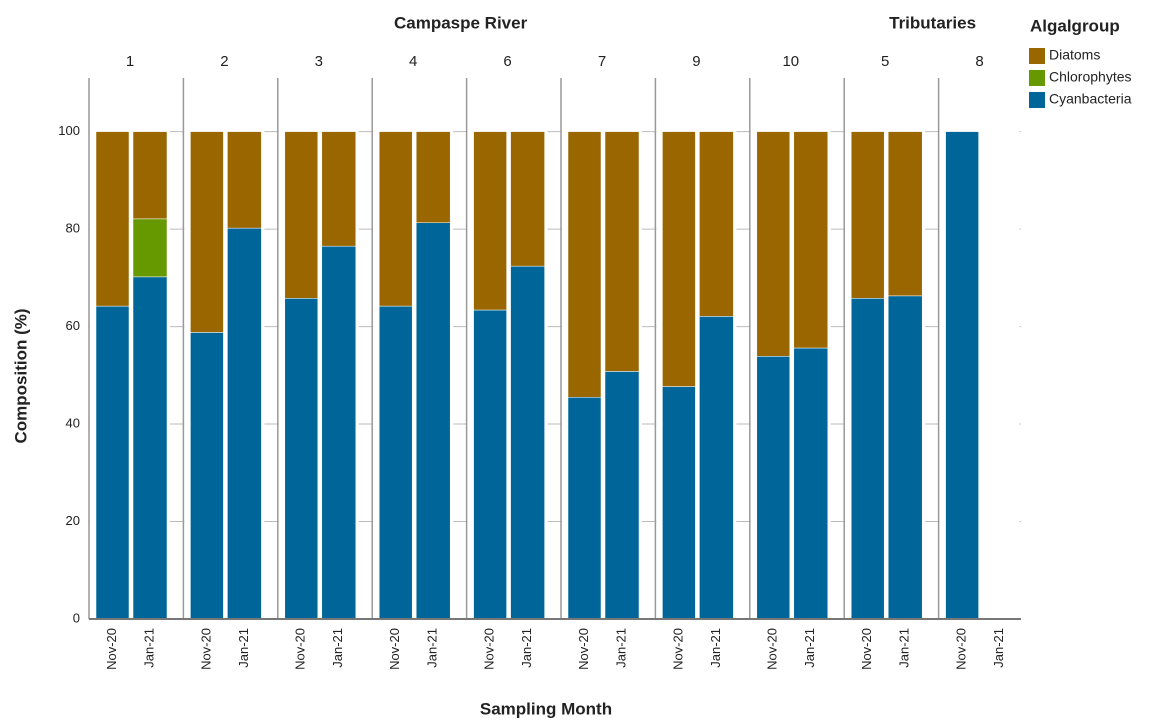  Describe the element at coordinates (790, 61) in the screenshot. I see `panel-label: 10` at that location.